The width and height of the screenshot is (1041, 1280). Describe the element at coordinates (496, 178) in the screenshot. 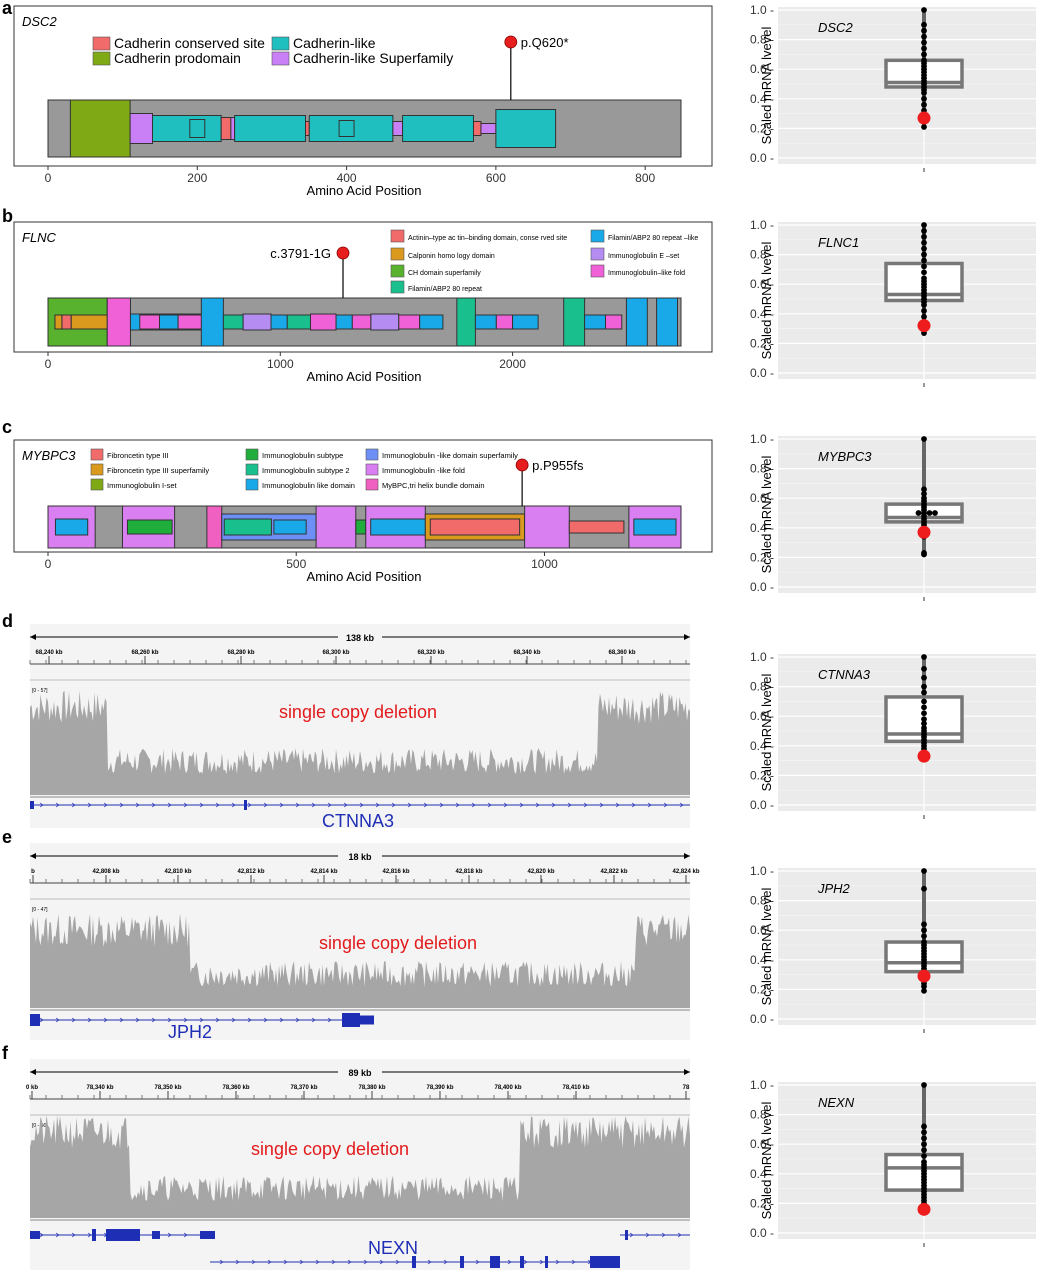

I see `axis-tick-label: 600` at that location.